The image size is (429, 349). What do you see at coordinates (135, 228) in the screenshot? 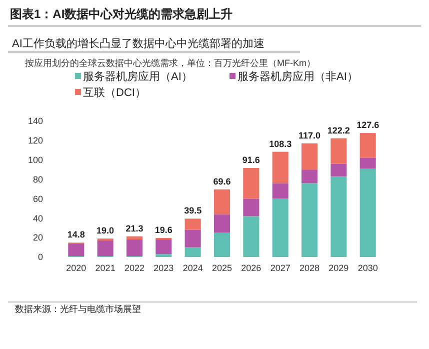
I see `total-label: 21.3` at bounding box center [135, 228].